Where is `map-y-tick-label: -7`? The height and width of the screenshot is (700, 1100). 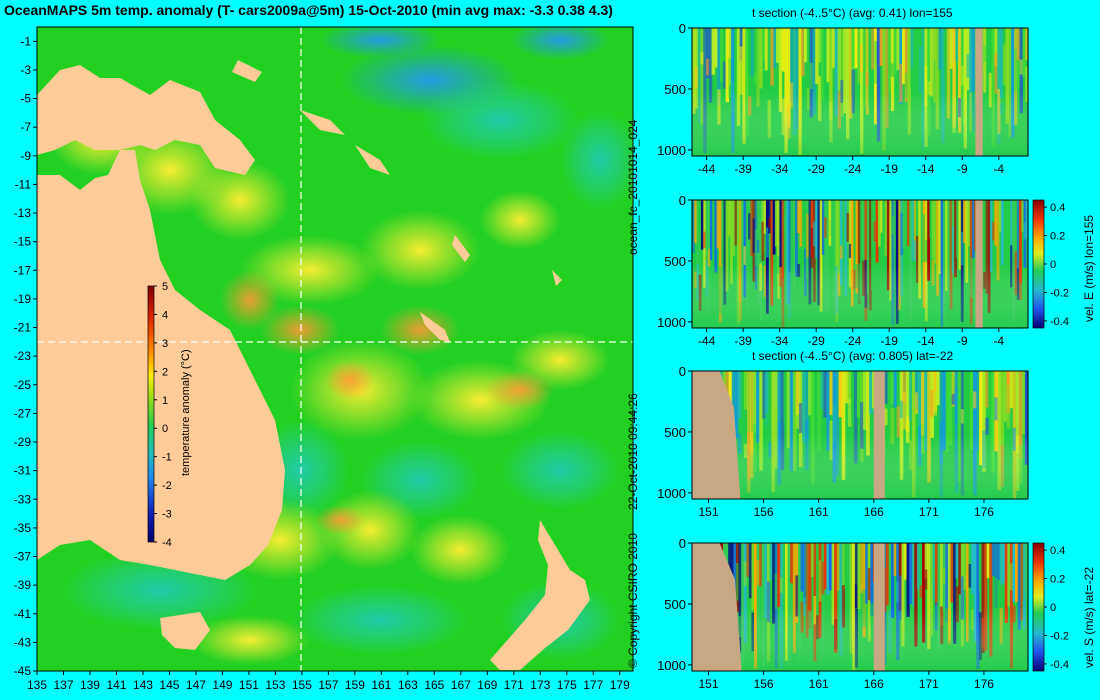
map-y-tick-label: -7 is located at coordinates (25, 127).